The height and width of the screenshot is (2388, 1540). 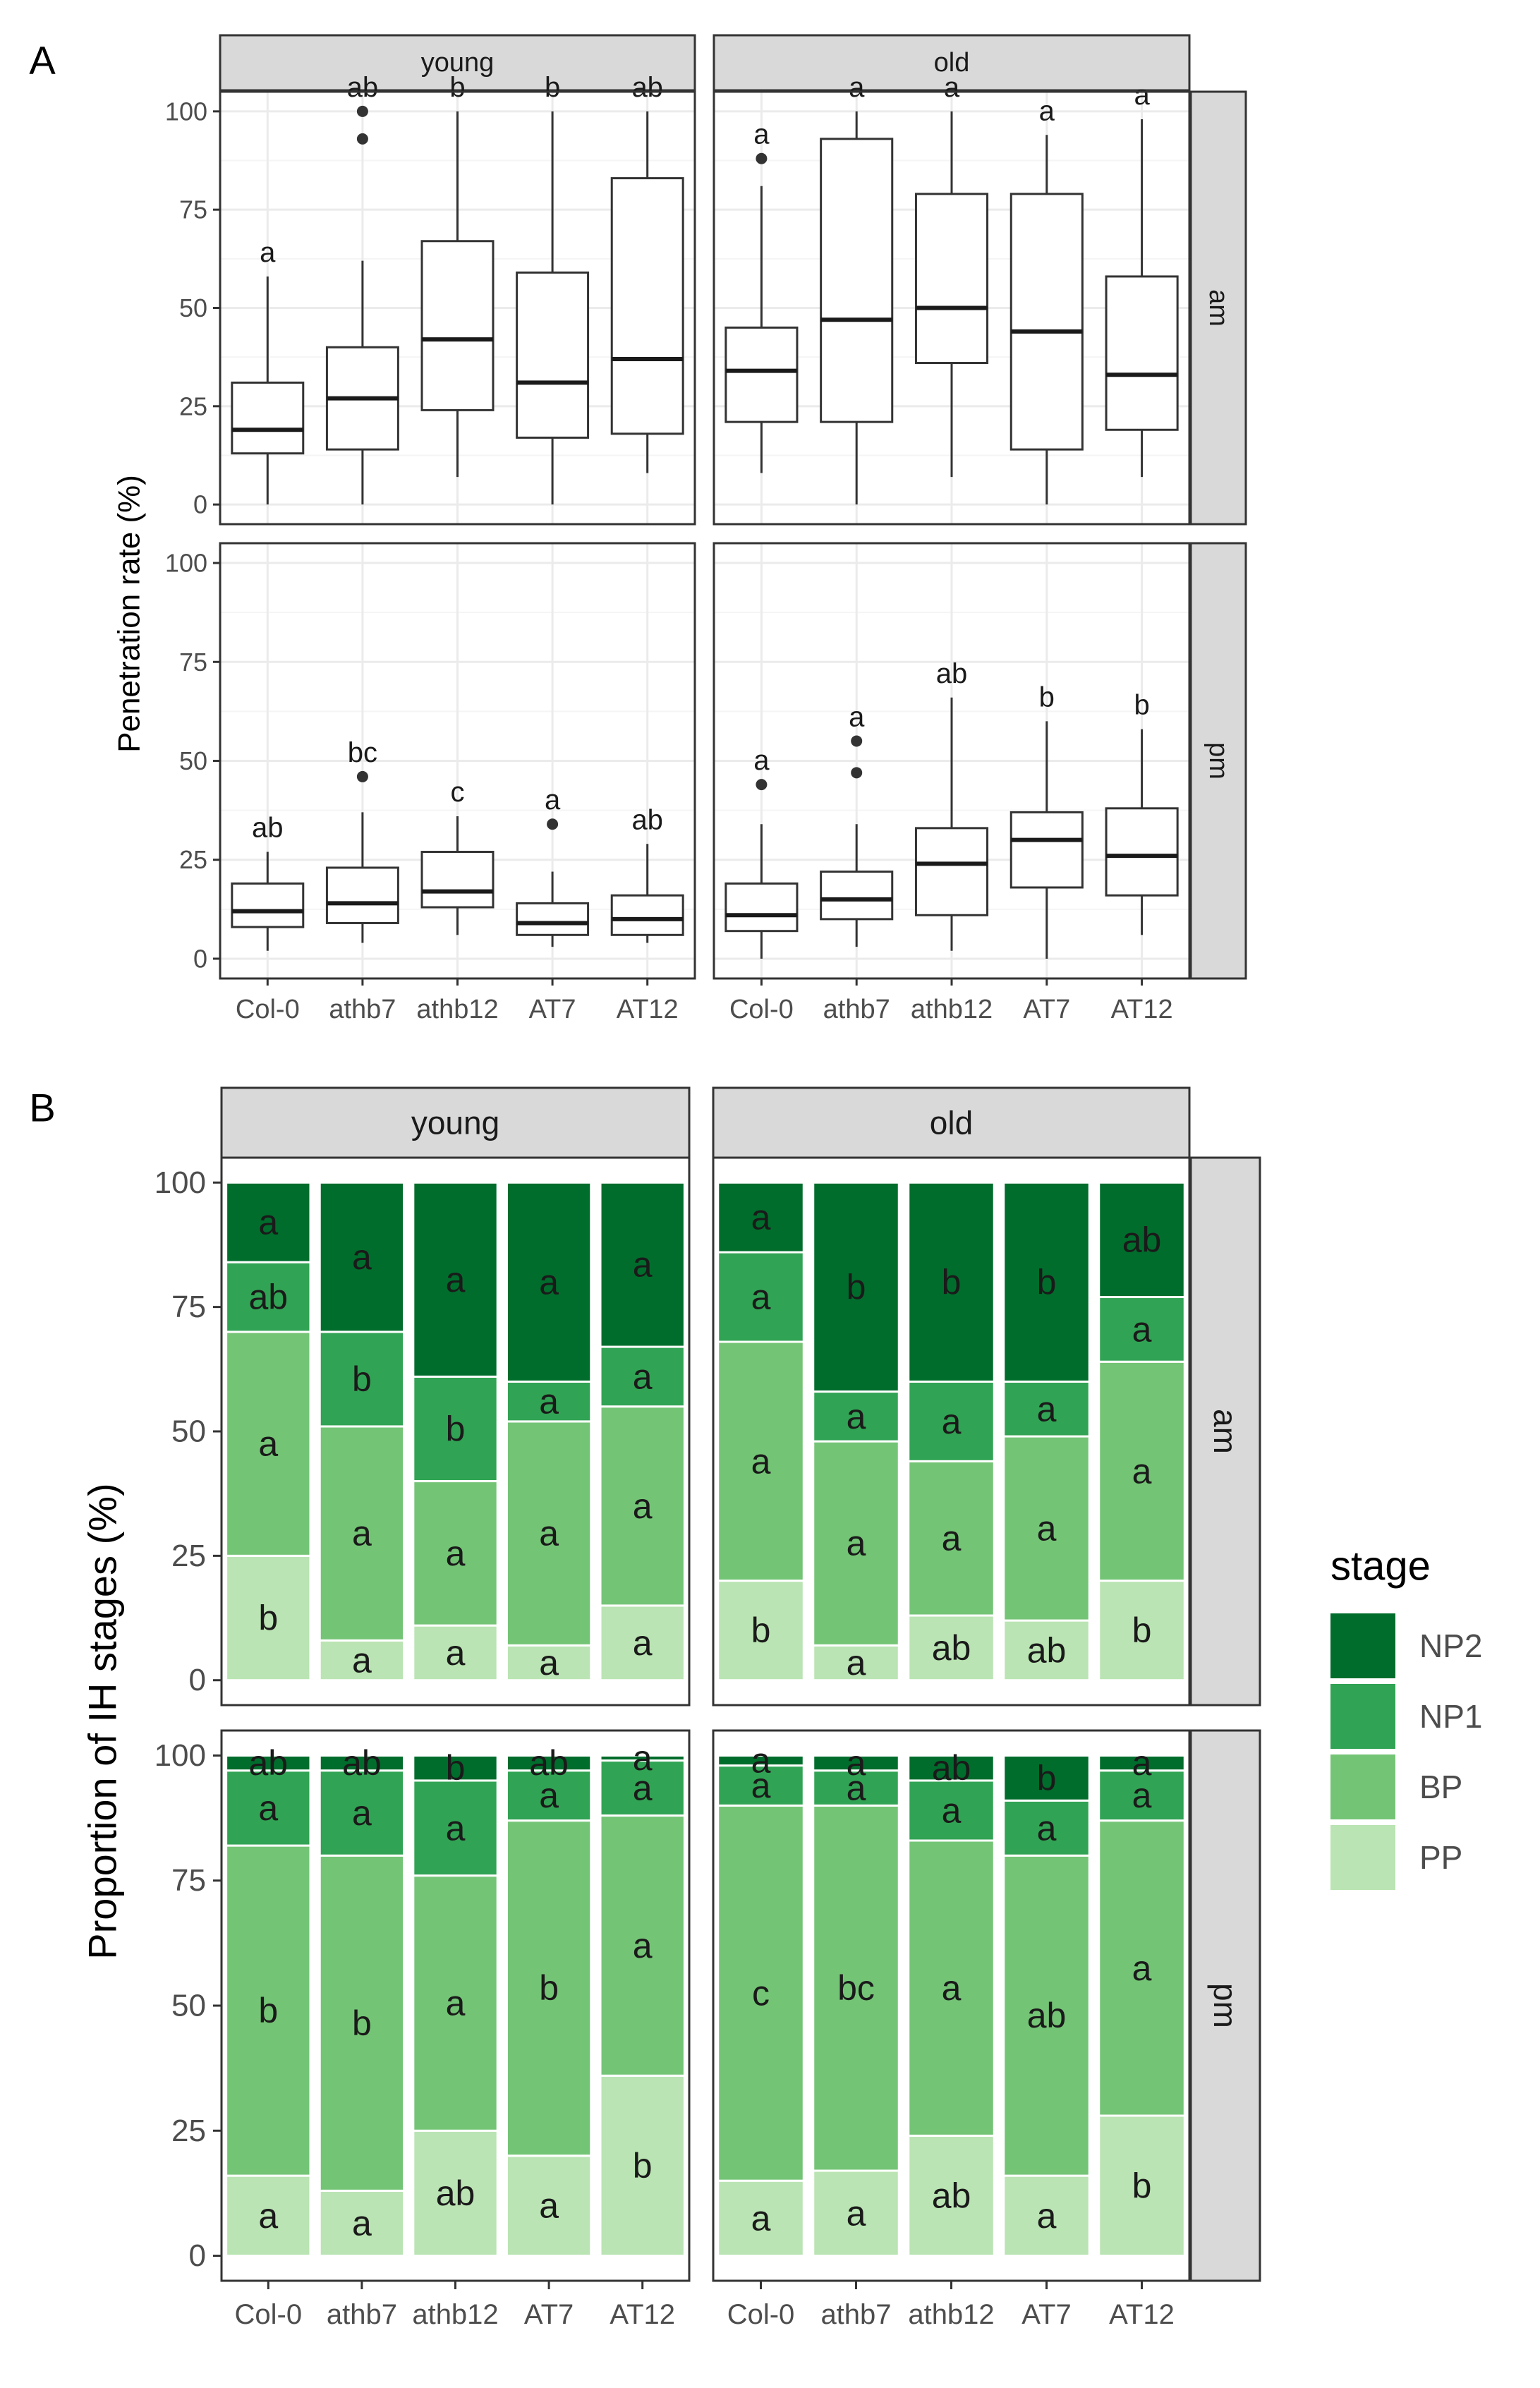 I want to click on panel-a-x-tick-label: athb7, so click(x=362, y=1009).